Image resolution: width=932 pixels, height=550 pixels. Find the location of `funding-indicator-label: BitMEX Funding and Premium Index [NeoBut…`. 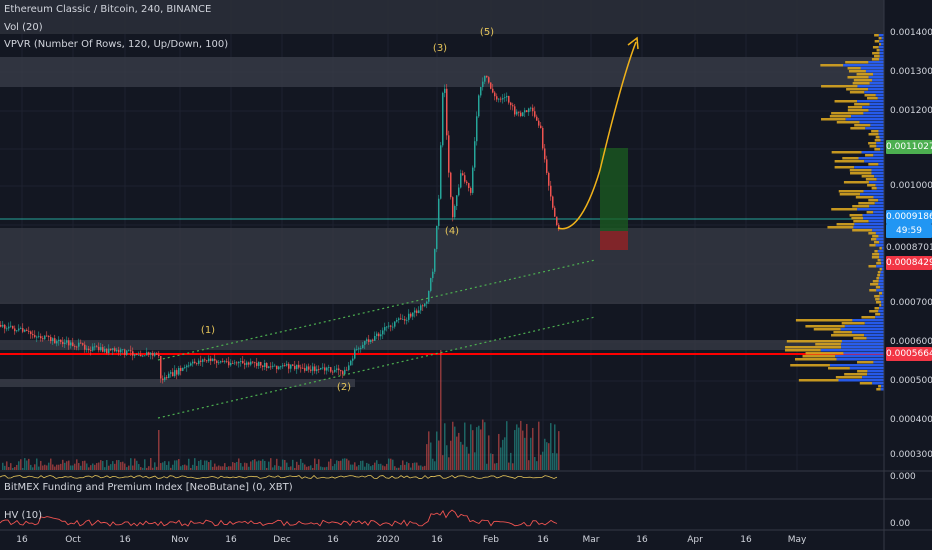

funding-indicator-label: BitMEX Funding and Premium Index [NeoBut… is located at coordinates (148, 487).